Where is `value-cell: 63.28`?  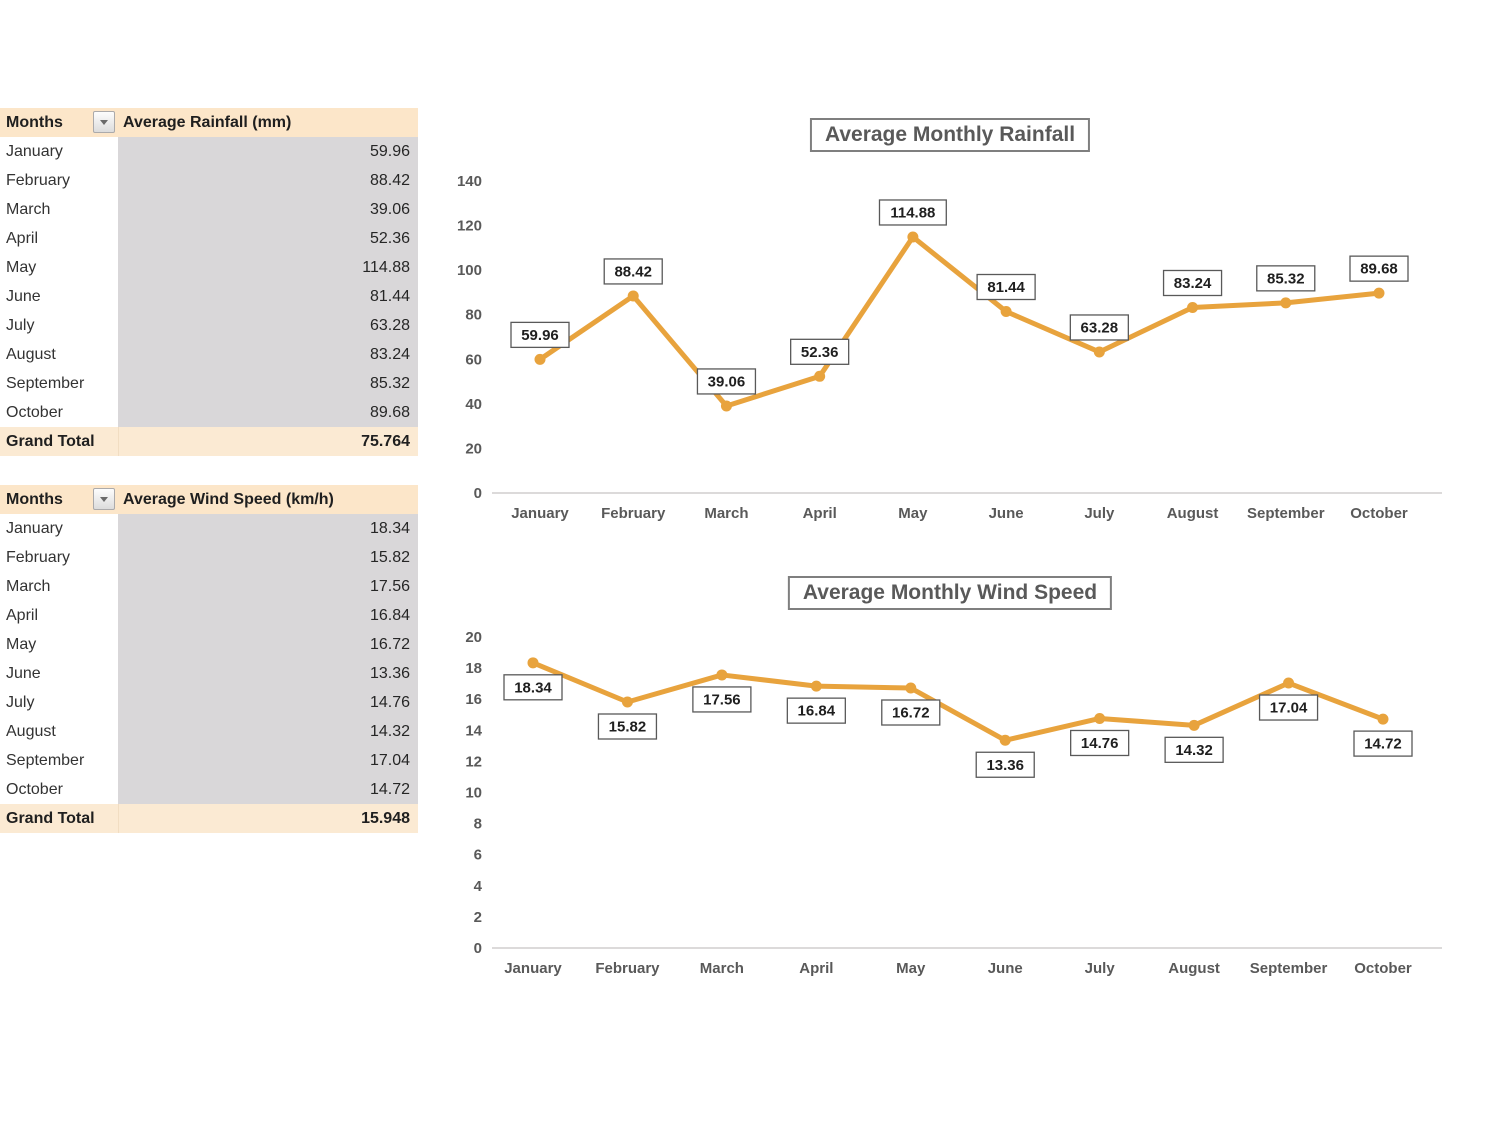 value-cell: 63.28 is located at coordinates (268, 325).